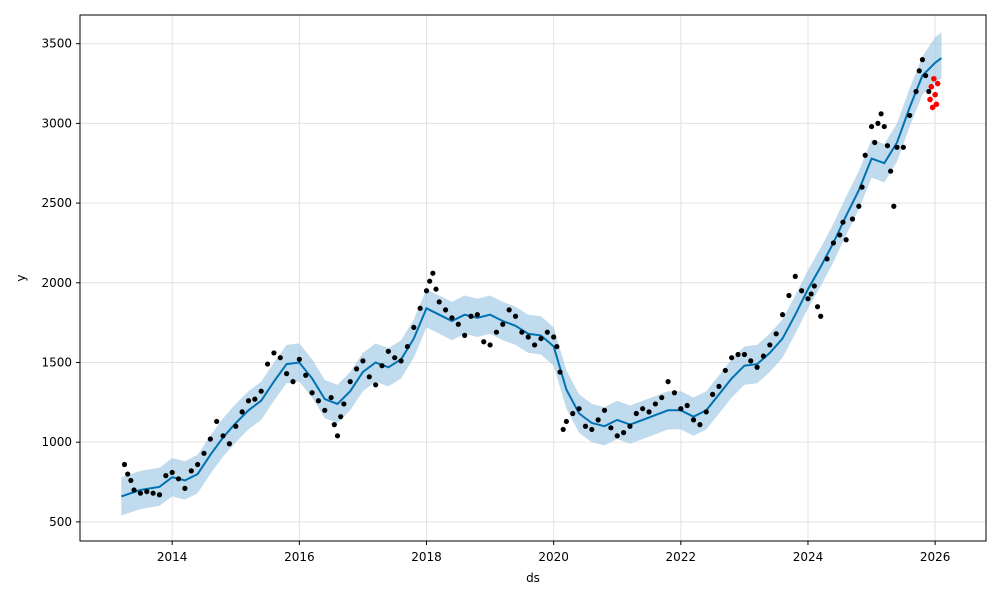  I want to click on y-axis: 500 1000 1500 2000 2500 3000 3500, so click(60, 283).